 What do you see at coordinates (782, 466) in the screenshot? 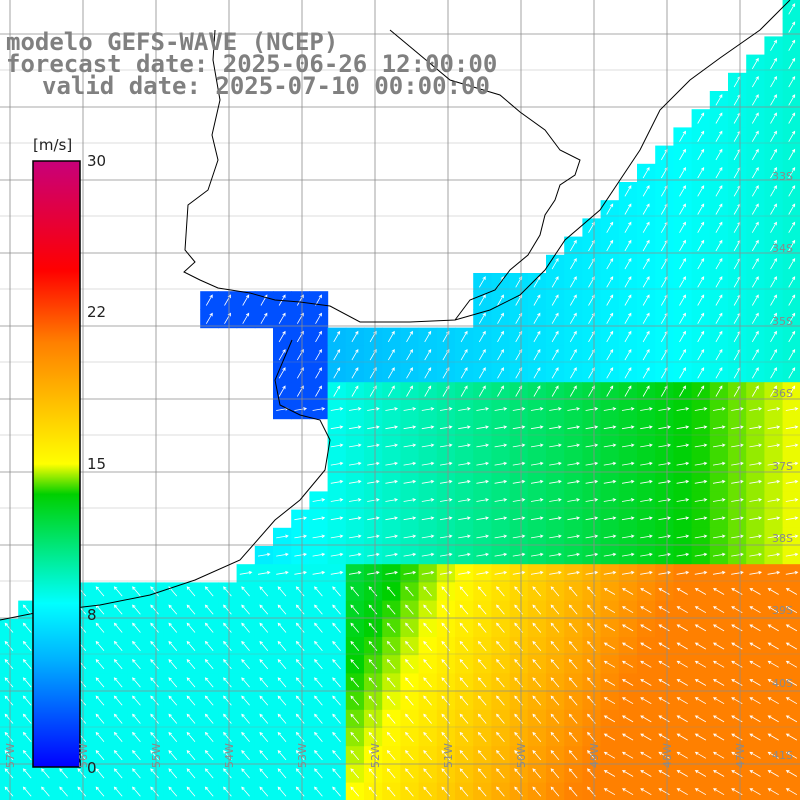
I see `latitude-label: 37S` at bounding box center [782, 466].